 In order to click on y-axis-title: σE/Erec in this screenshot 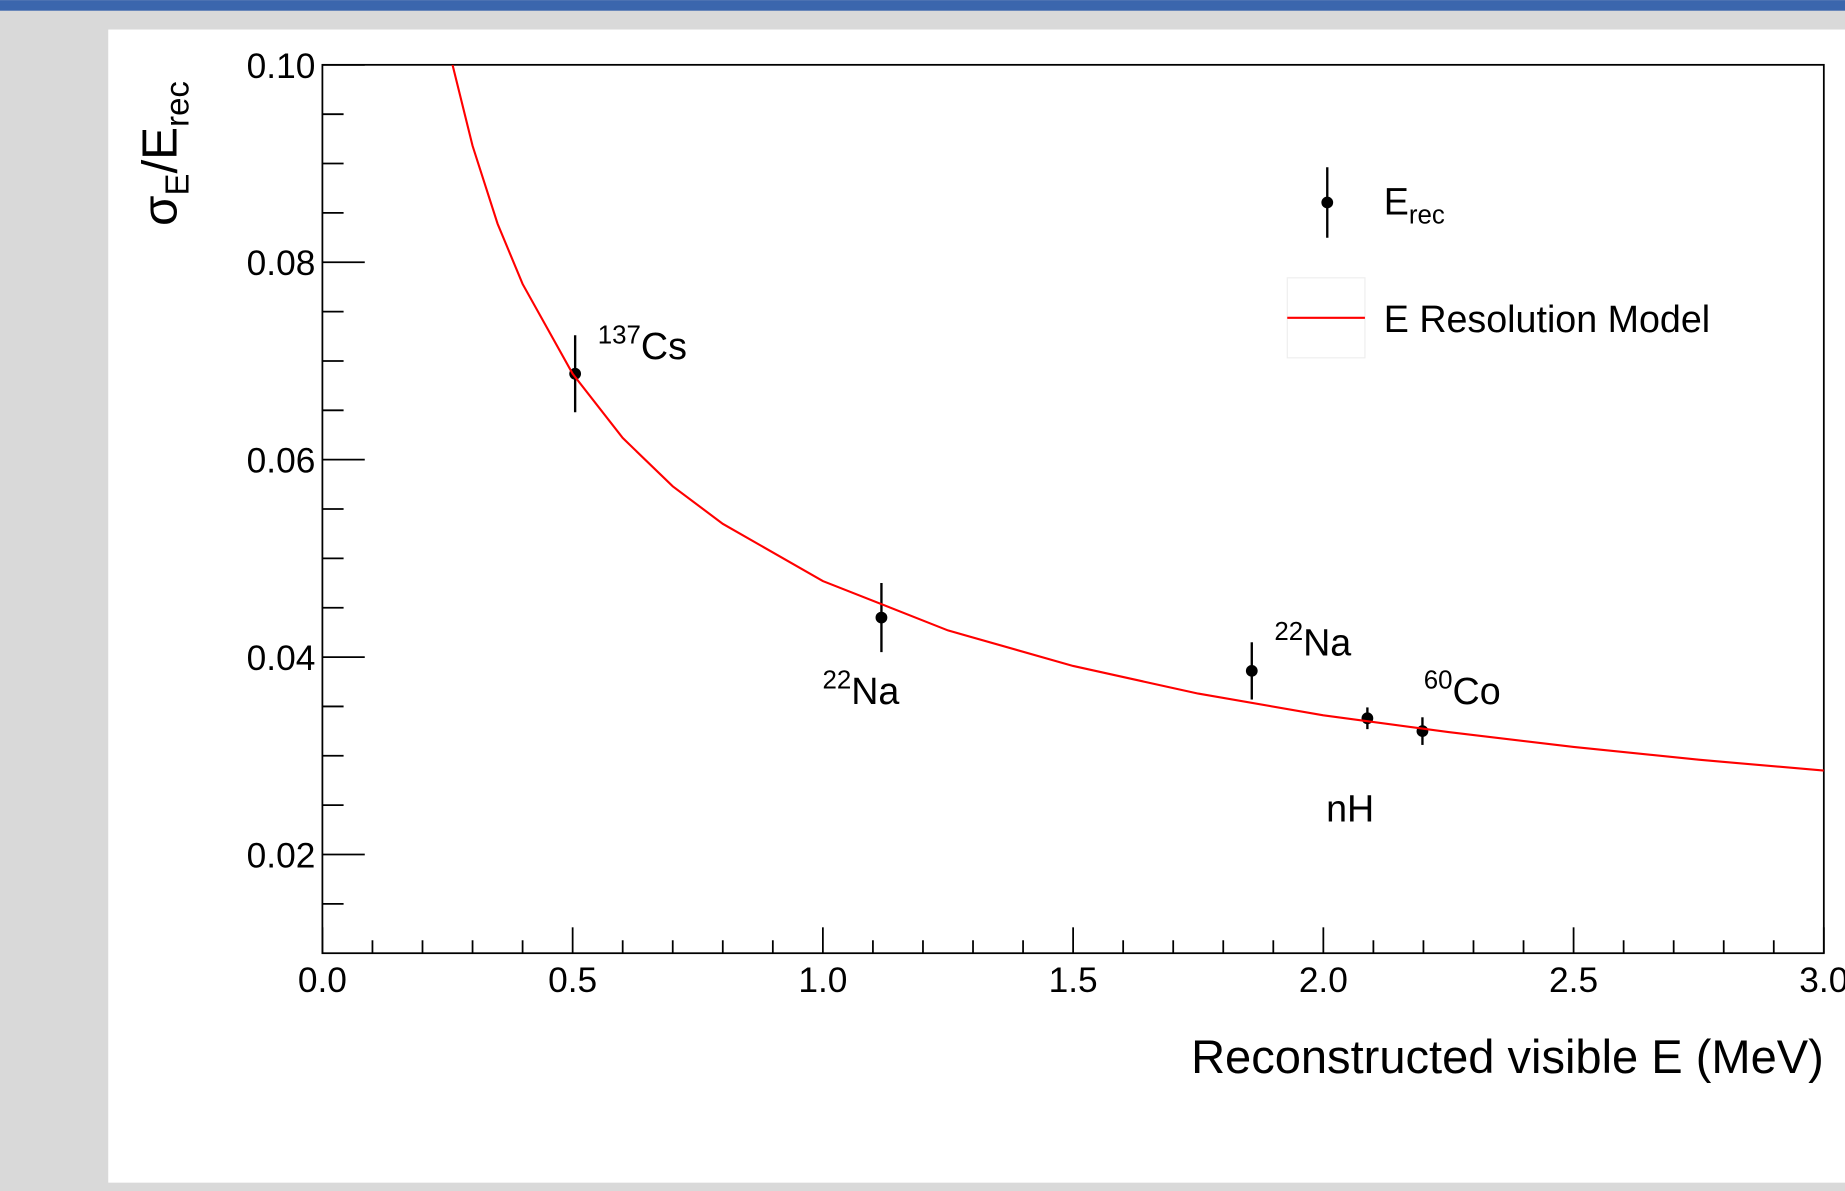, I will do `click(163, 153)`.